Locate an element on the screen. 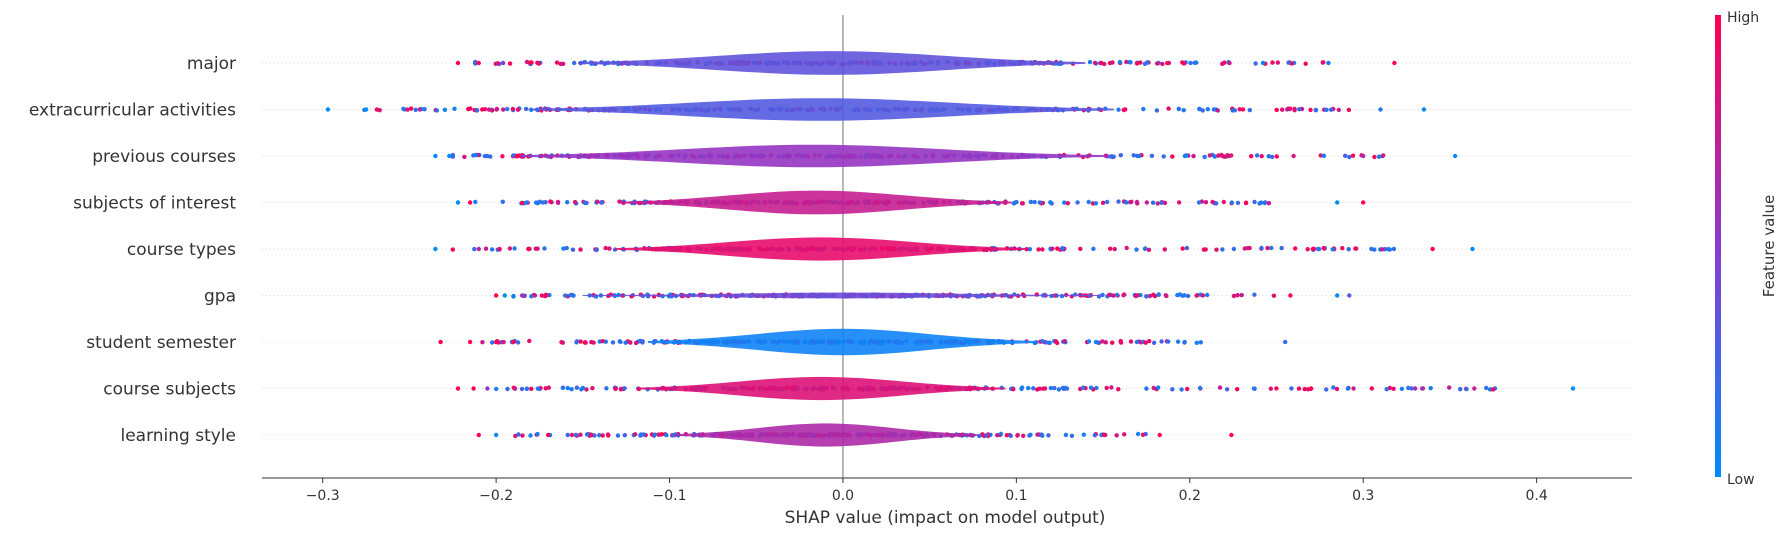 The height and width of the screenshot is (536, 1785). colorbar-low-label: Low is located at coordinates (1741, 480).